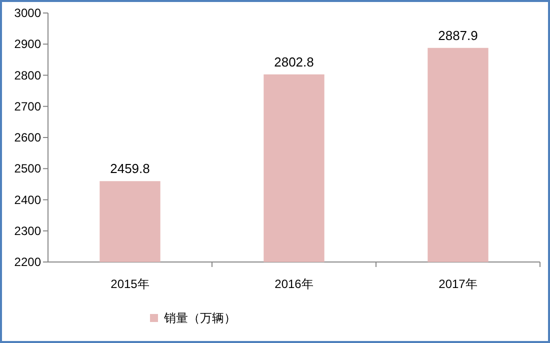 Image resolution: width=550 pixels, height=343 pixels. What do you see at coordinates (28, 13) in the screenshot?
I see `y-tick-label: 3000` at bounding box center [28, 13].